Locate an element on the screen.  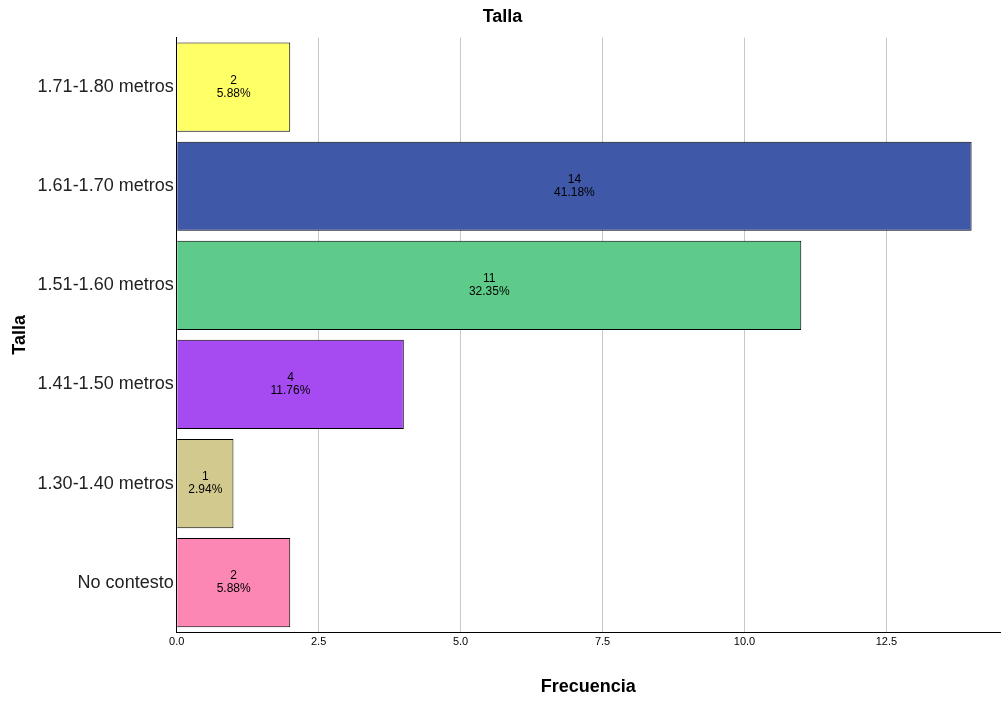
x-axis-title: Frecuencia is located at coordinates (588, 686).